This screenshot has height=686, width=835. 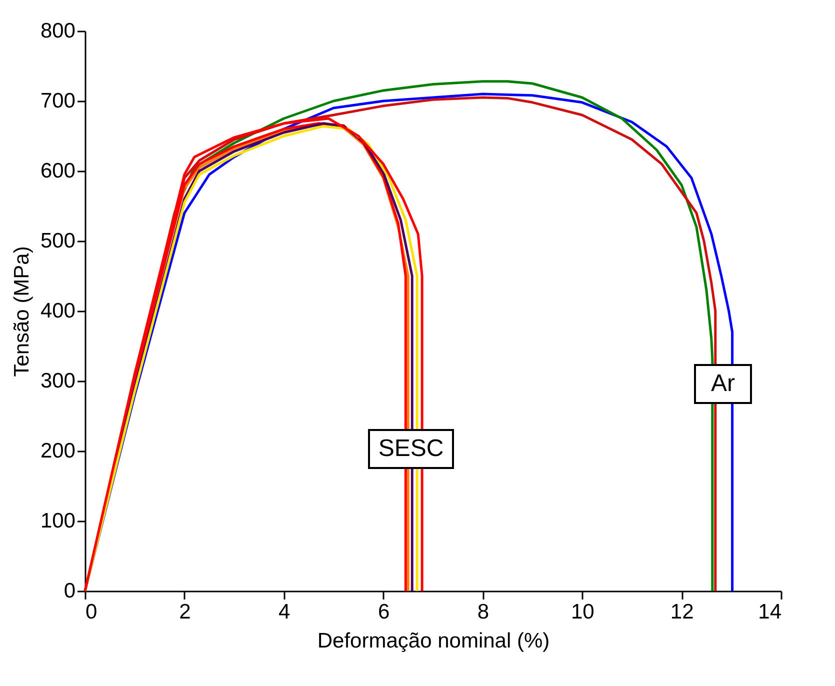 What do you see at coordinates (384, 612) in the screenshot?
I see `x-tick-label: 6` at bounding box center [384, 612].